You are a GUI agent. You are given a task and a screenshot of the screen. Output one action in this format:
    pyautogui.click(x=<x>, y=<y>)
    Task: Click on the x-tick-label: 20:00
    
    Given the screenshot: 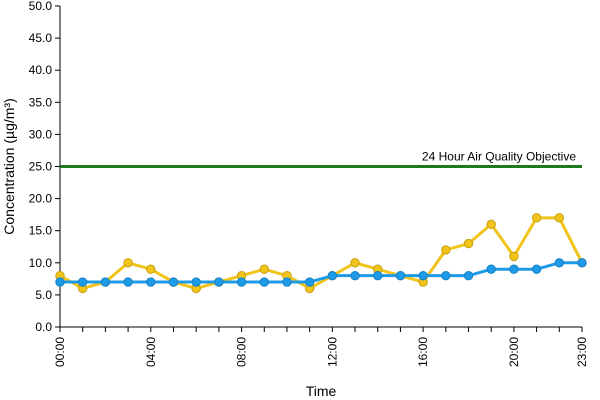 What is the action you would take?
    pyautogui.click(x=514, y=352)
    